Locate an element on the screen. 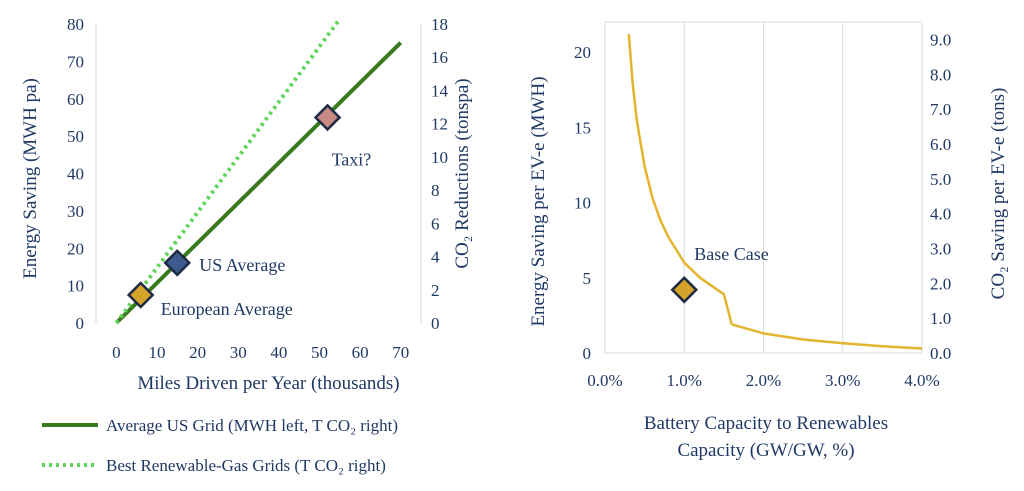  y2-tick-label: 10 is located at coordinates (439, 157).